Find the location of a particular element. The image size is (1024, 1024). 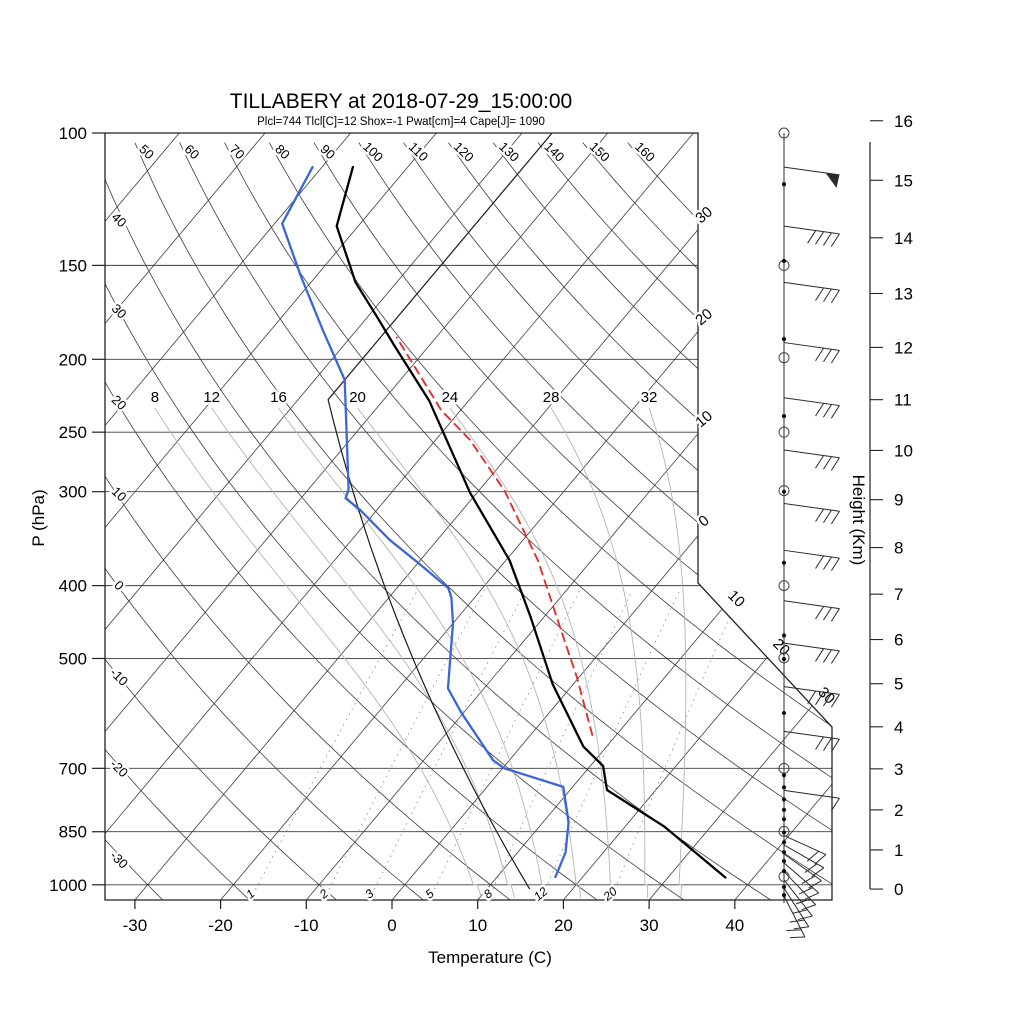

height-tick-label: 10 is located at coordinates (903, 450).